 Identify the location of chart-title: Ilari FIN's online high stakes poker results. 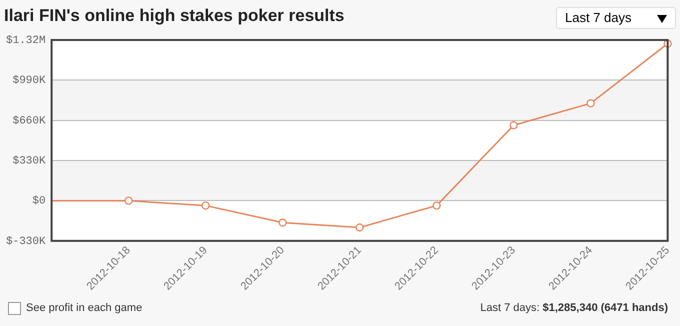
(174, 16).